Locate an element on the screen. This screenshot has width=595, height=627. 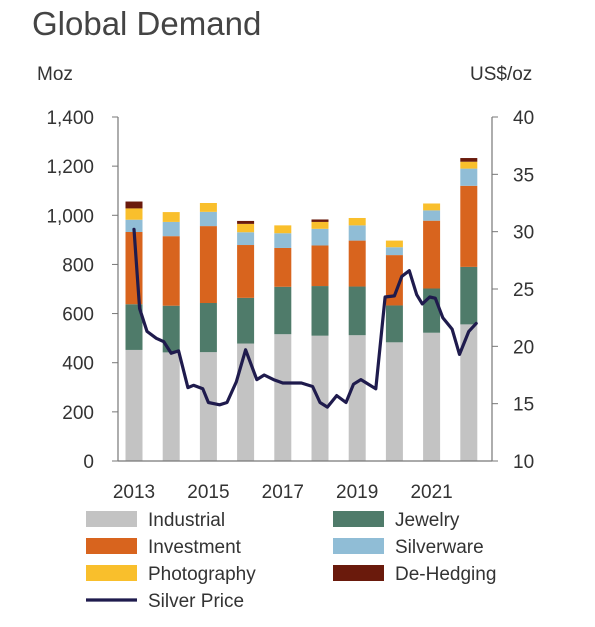
legend-swatch-jewelry is located at coordinates (358, 519).